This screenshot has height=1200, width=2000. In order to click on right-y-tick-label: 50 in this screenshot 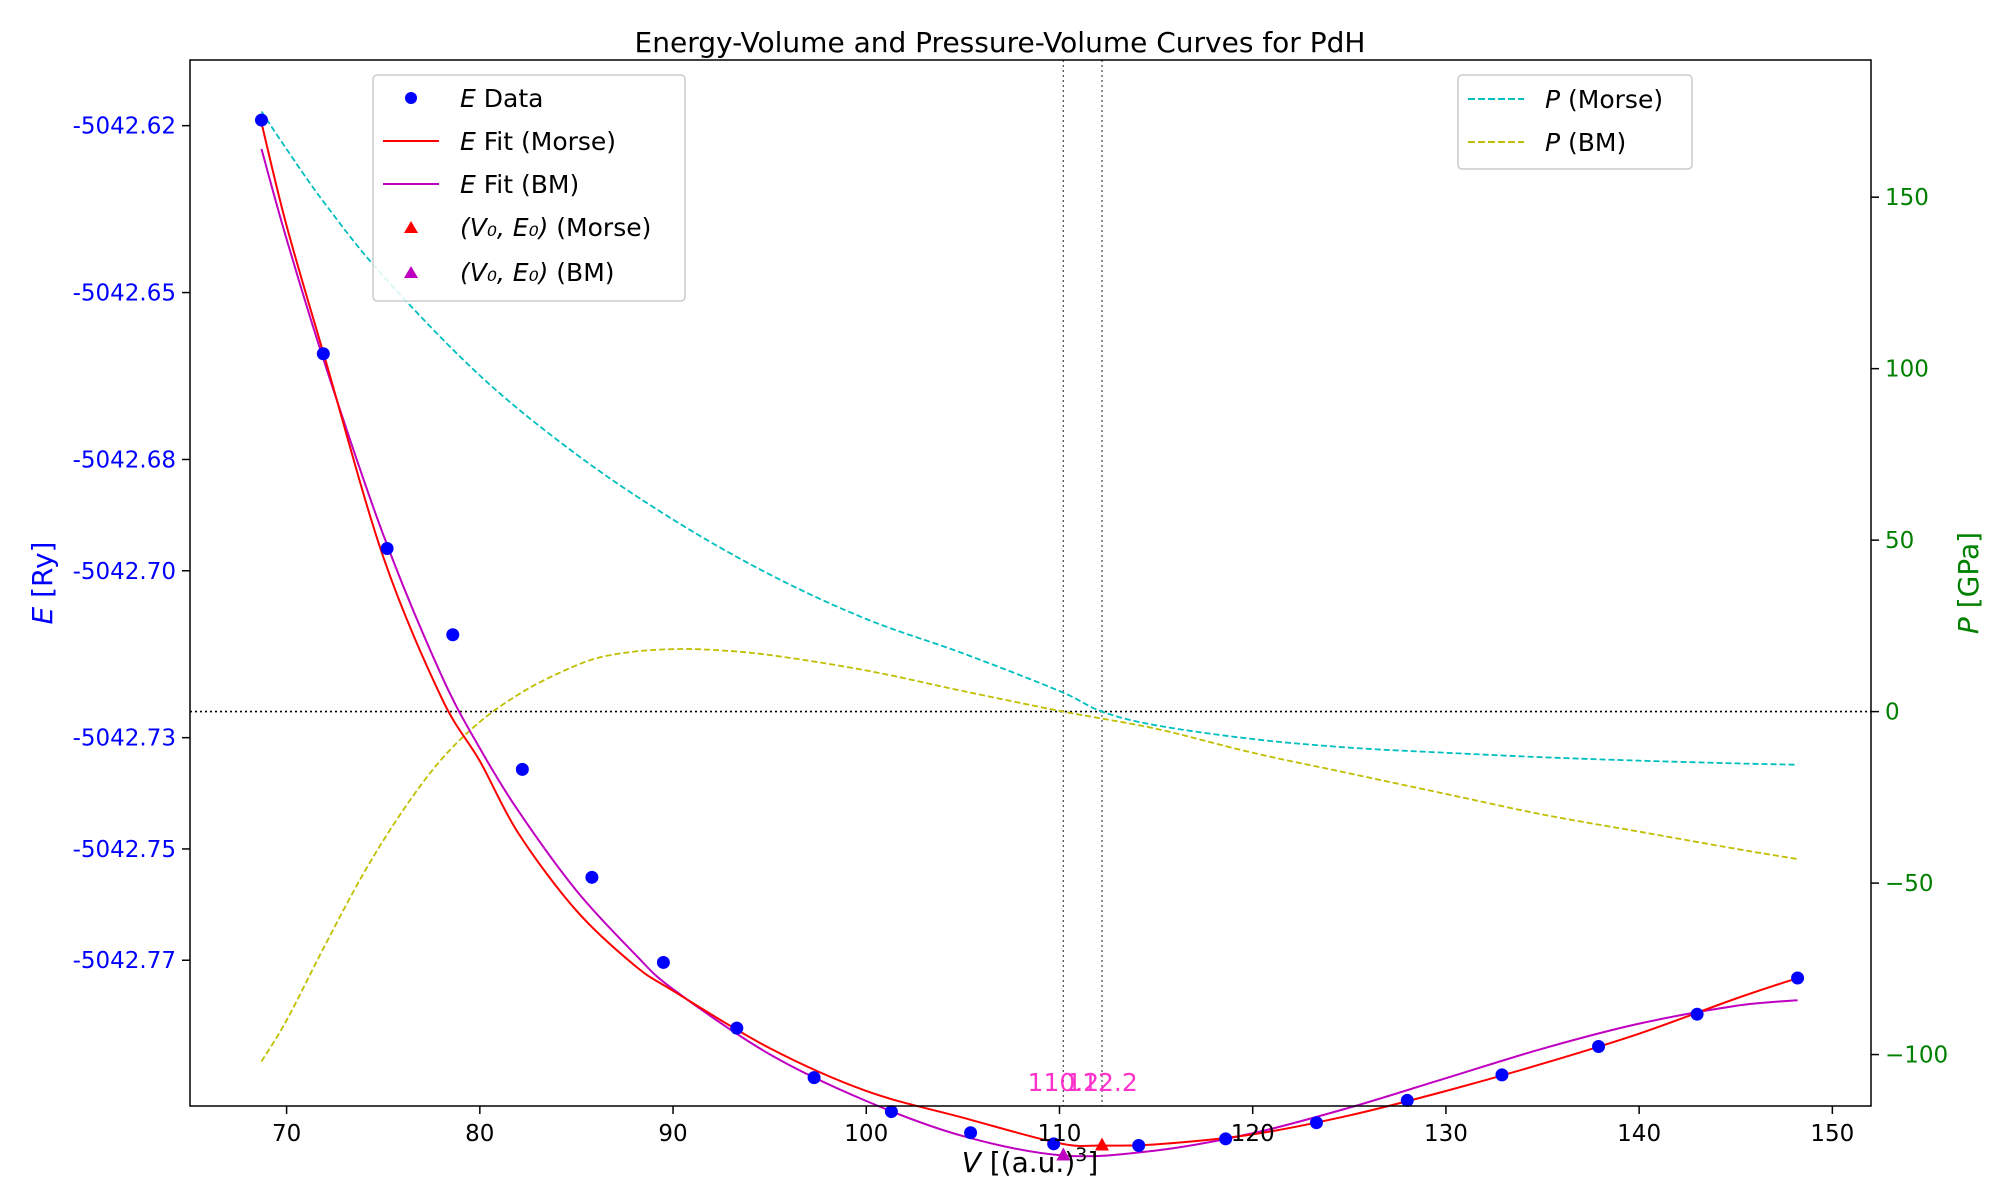, I will do `click(1899, 541)`.